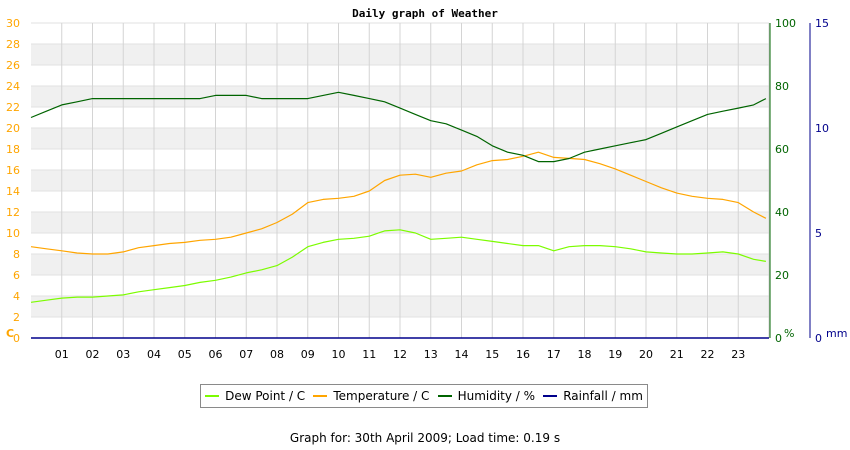 This screenshot has height=450, width=850. I want to click on y-tick-left: 22, so click(13, 107).